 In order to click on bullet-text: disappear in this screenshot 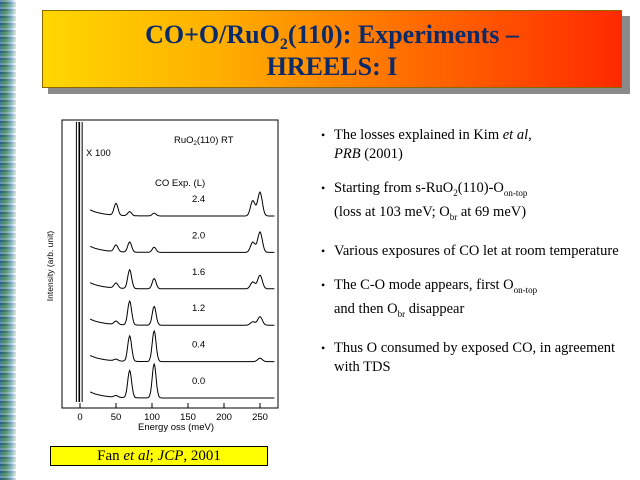, I will do `click(435, 308)`.